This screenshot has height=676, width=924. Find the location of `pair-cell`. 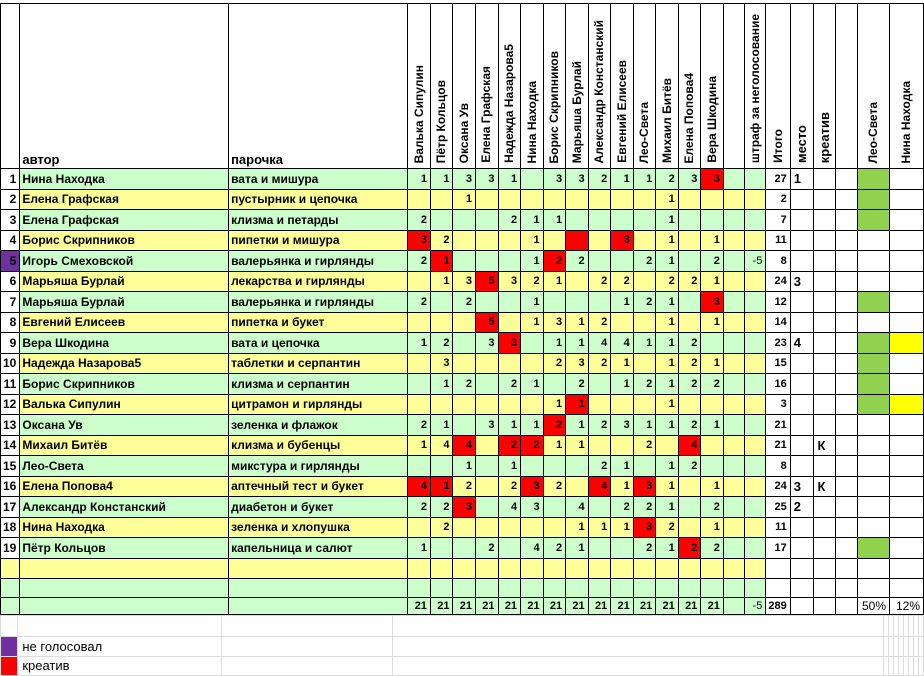

pair-cell is located at coordinates (318, 606).